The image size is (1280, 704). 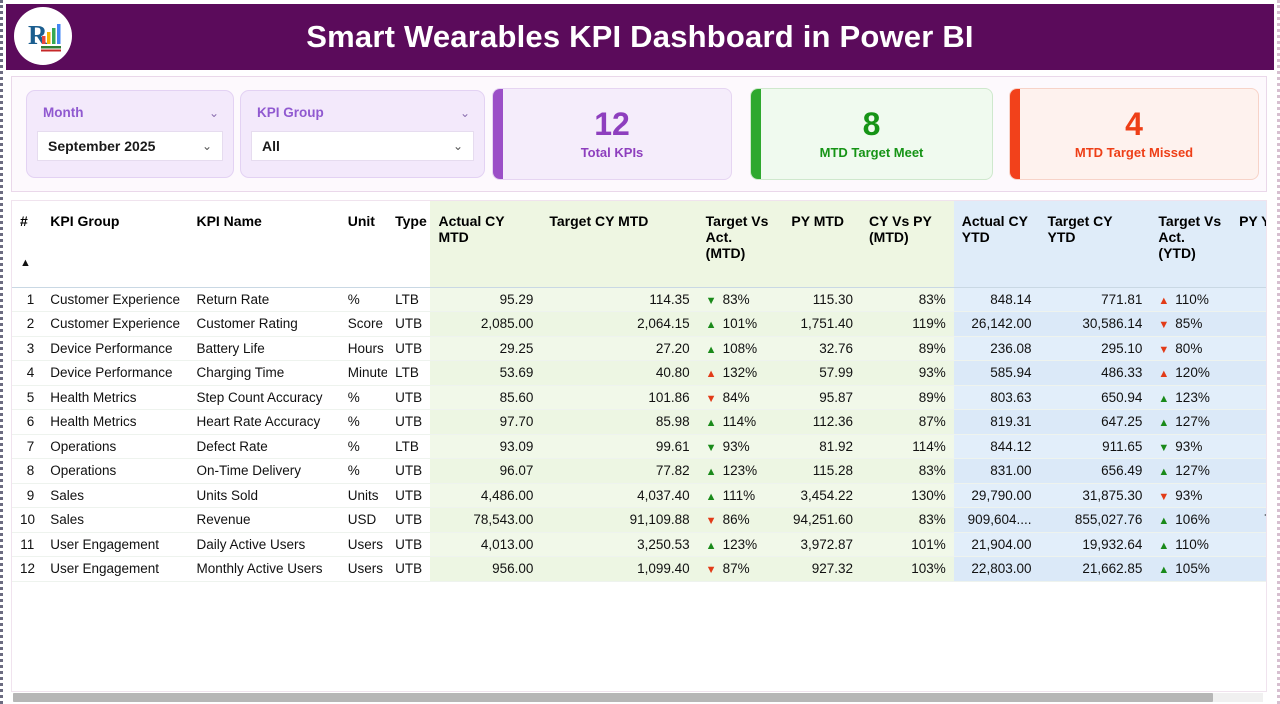 I want to click on column-header-tgt_ytd: Target CY YTD, so click(x=1095, y=244).